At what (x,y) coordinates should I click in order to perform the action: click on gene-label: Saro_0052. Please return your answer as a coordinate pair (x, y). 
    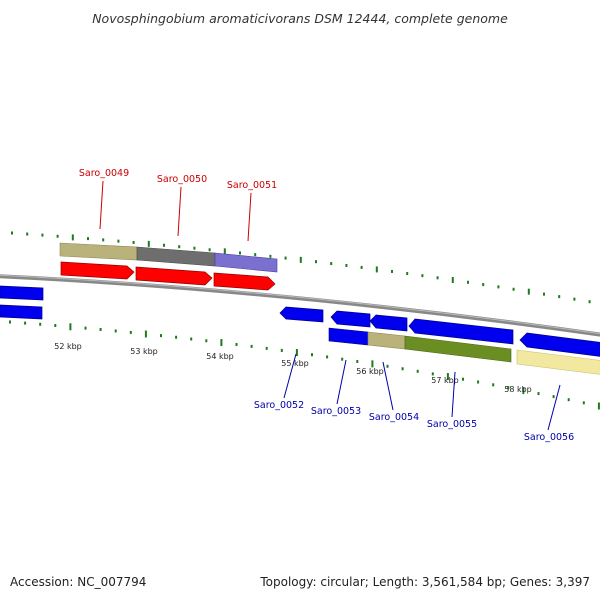
    Looking at the image, I should click on (279, 405).